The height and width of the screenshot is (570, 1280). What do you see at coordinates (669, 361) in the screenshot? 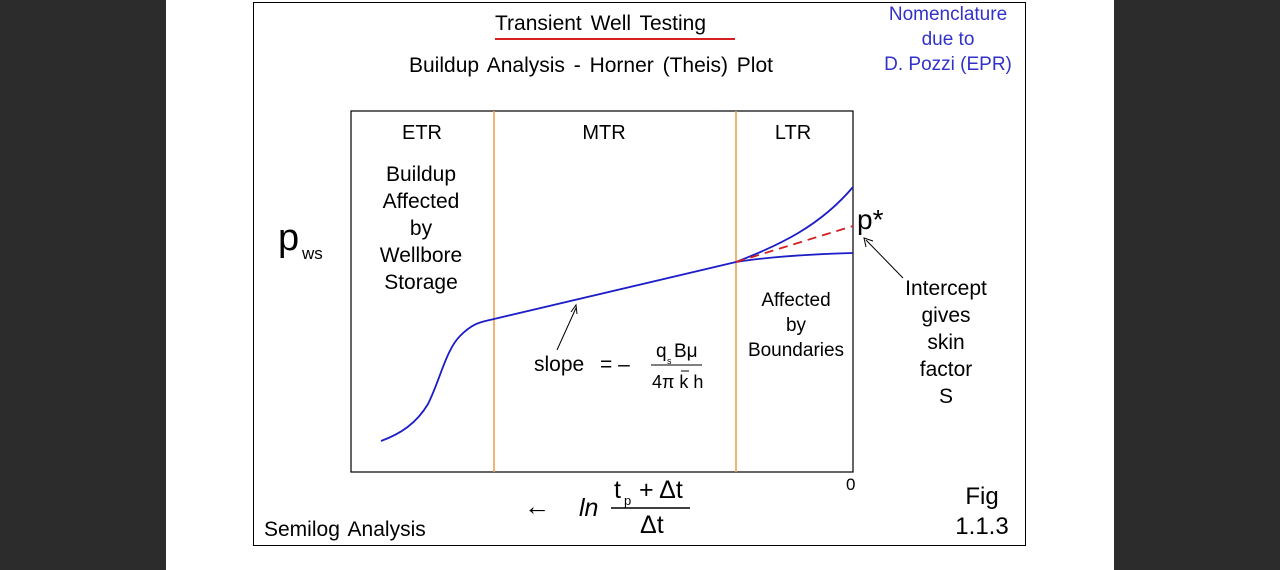
I see `slope-numerator-subscript: s` at bounding box center [669, 361].